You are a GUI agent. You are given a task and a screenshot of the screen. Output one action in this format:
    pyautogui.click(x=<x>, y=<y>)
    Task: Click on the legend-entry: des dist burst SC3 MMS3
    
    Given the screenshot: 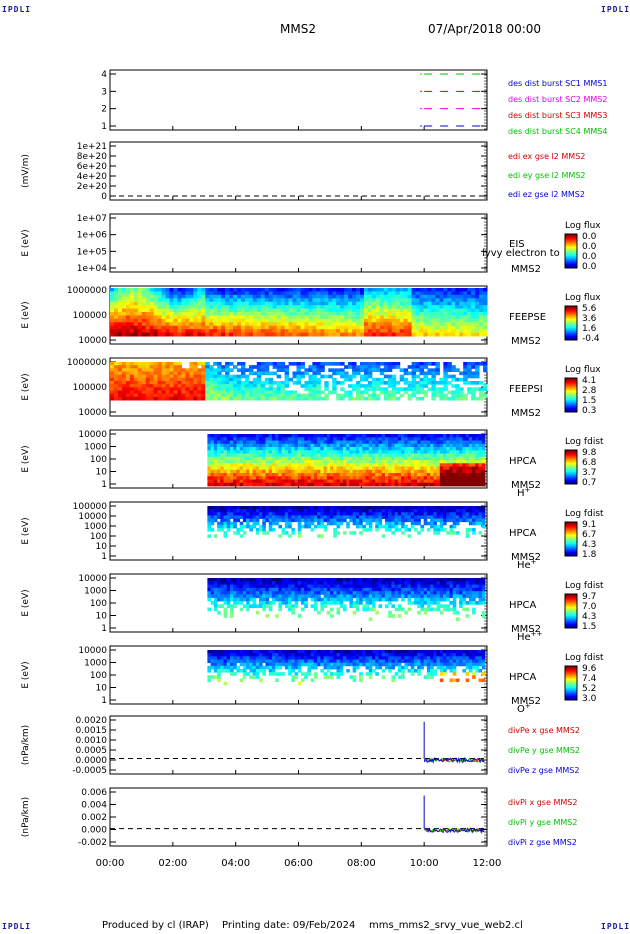 What is the action you would take?
    pyautogui.click(x=557, y=115)
    